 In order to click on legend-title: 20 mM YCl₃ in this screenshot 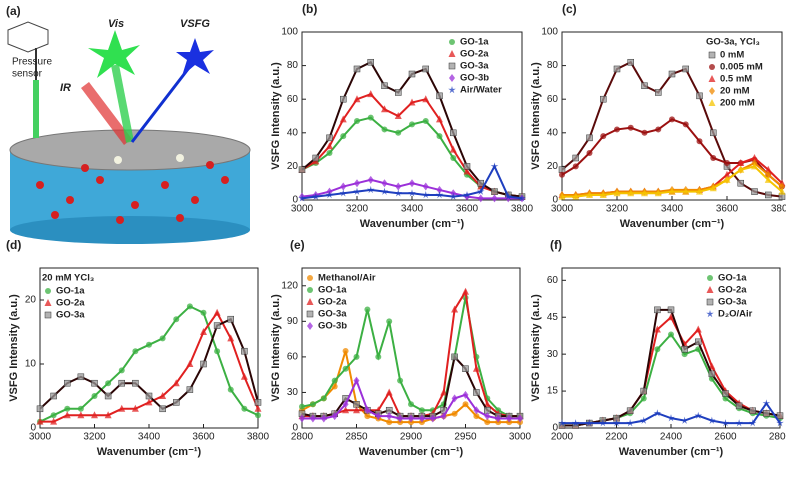, I will do `click(68, 278)`.